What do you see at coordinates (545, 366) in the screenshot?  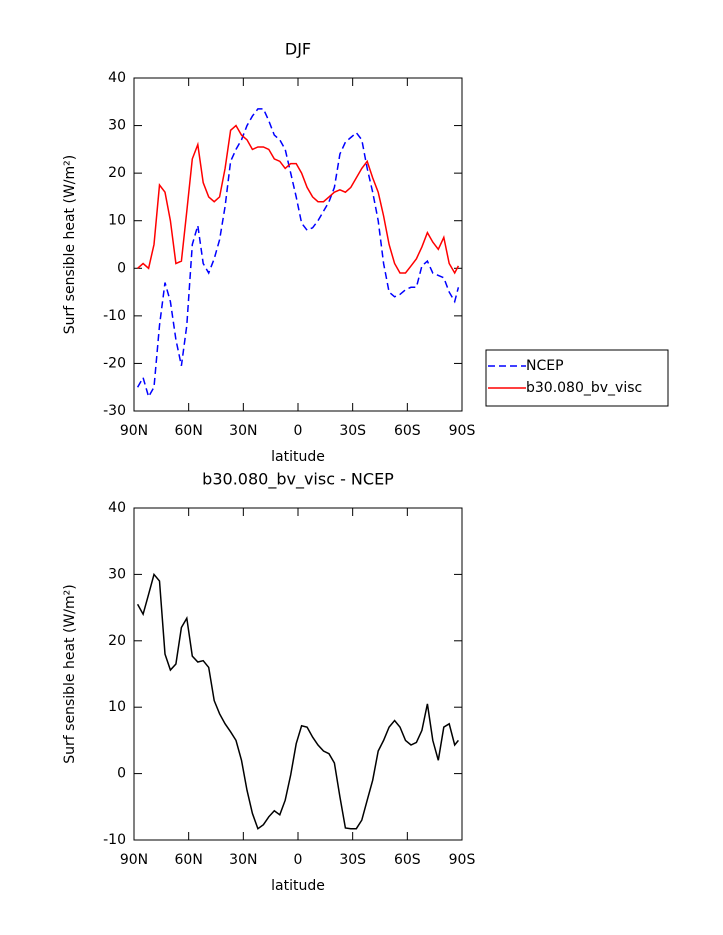 I see `legend-label: NCEP` at bounding box center [545, 366].